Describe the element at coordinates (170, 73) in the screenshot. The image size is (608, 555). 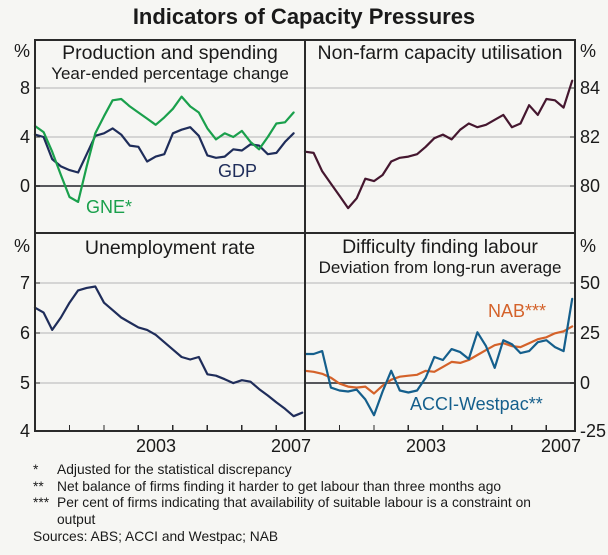
I see `panel-subtitle-production: Year-ended percentage change` at that location.